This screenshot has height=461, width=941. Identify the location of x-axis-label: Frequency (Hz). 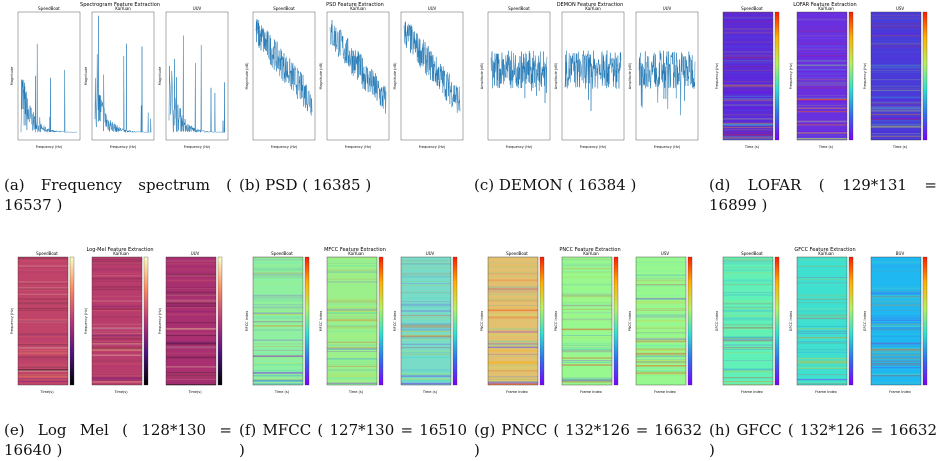
(197, 147).